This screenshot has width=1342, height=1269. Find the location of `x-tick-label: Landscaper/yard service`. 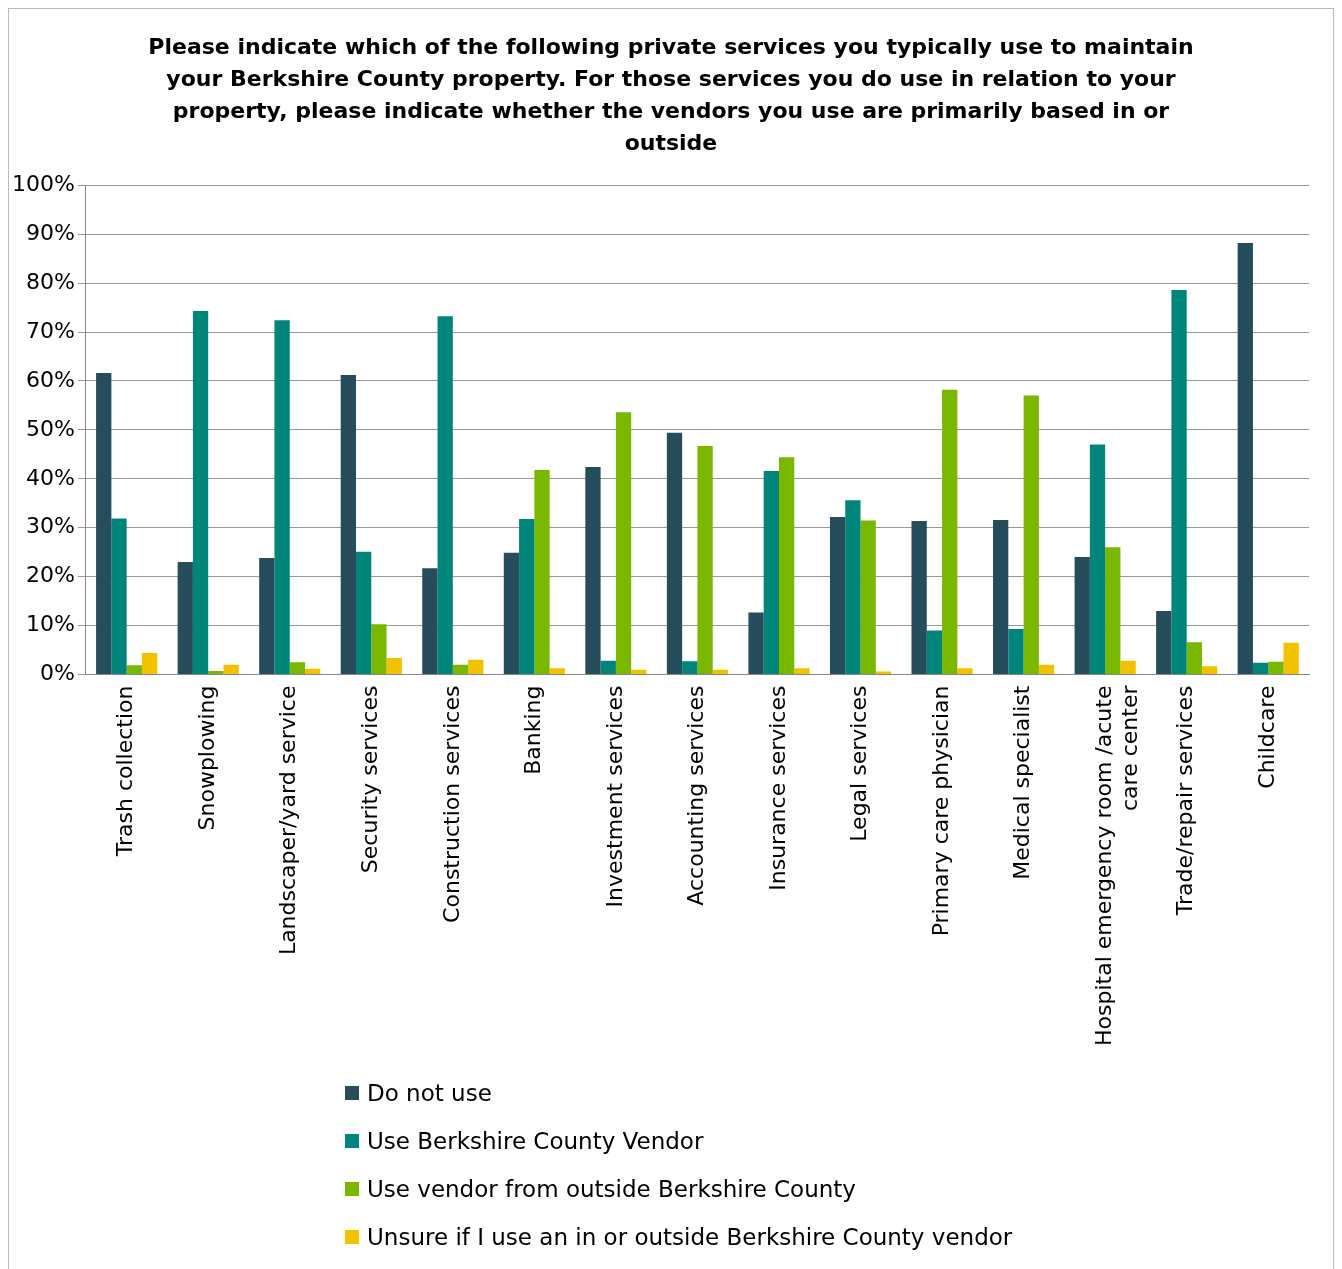

x-tick-label: Landscaper/yard service is located at coordinates (288, 820).